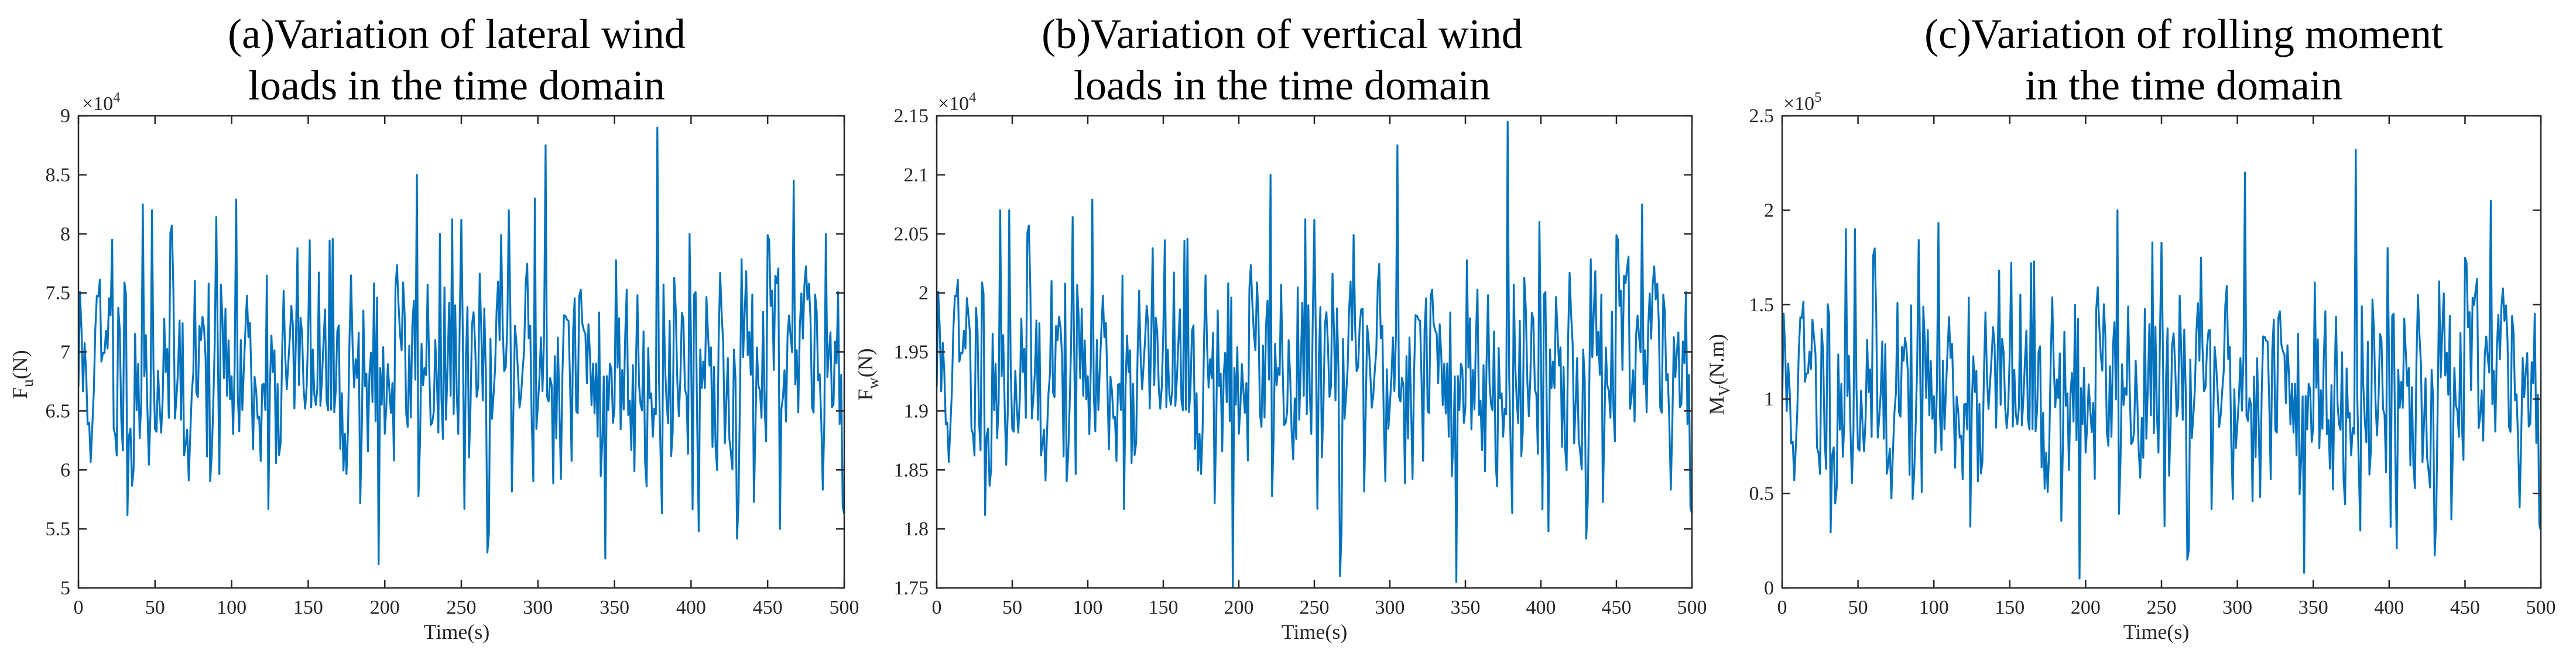 This screenshot has height=664, width=2576. I want to click on panel-b-x-tick-label: 150, so click(1164, 607).